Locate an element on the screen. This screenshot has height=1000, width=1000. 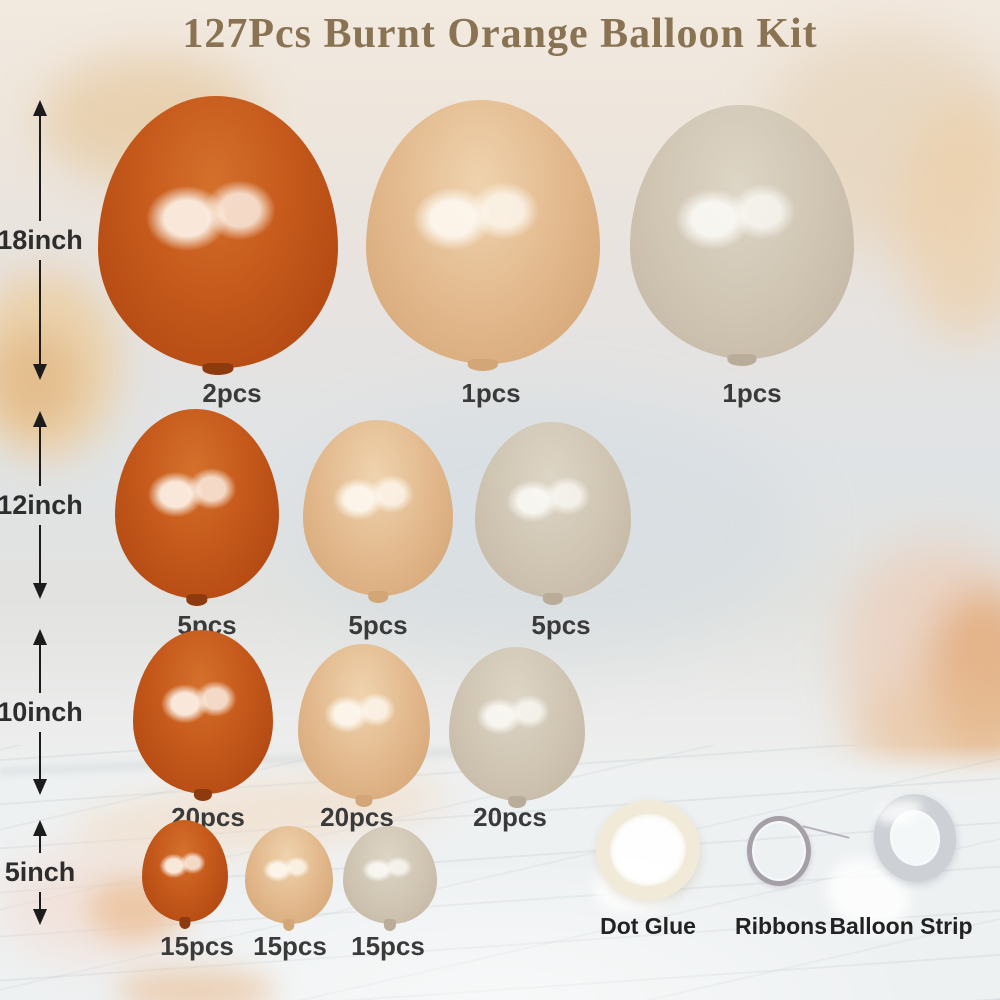
size-arrow-12inch: 12inch is located at coordinates (41, 505).